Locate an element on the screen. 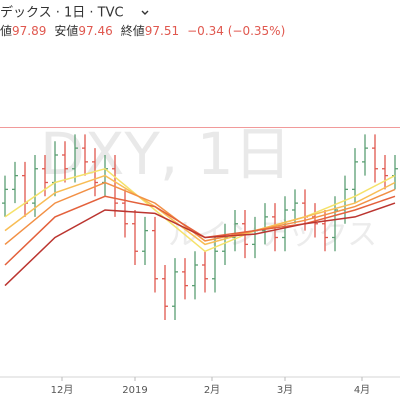 The height and width of the screenshot is (400, 400). ohlc-value: 97.51 is located at coordinates (162, 31).